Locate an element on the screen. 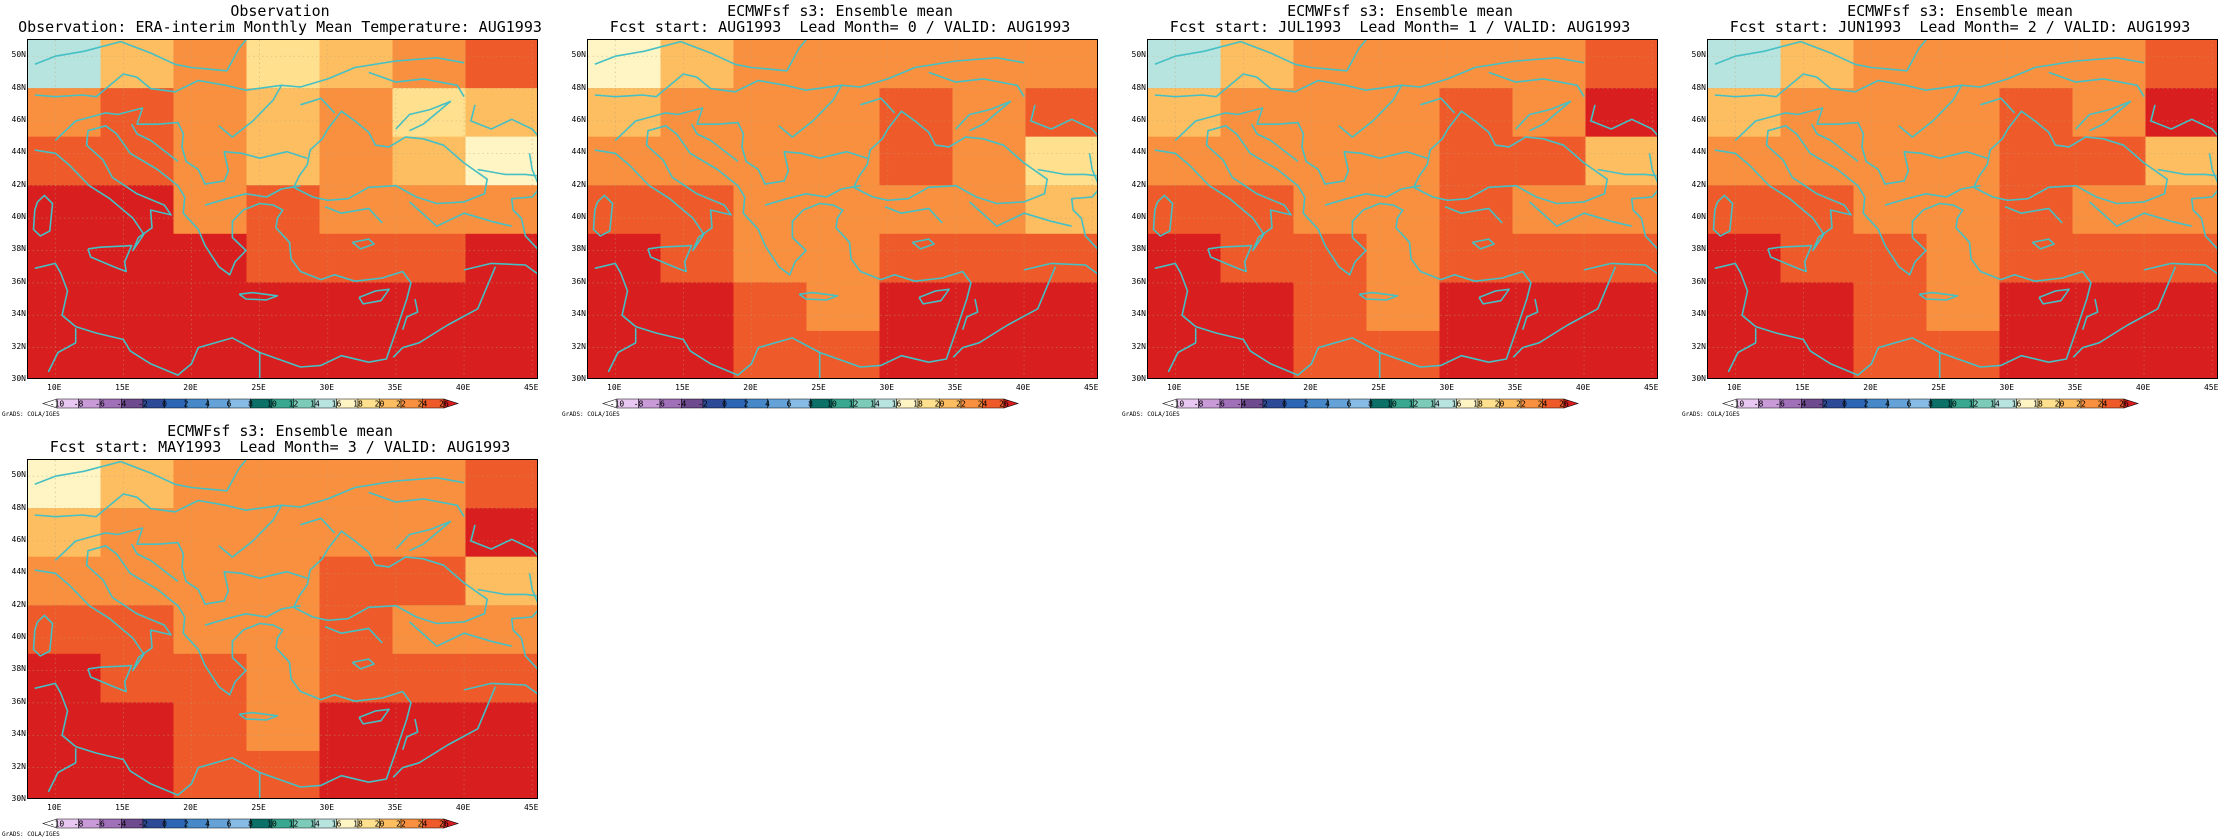 The height and width of the screenshot is (840, 2240). colorbar-tick-label: -4 is located at coordinates (122, 824).